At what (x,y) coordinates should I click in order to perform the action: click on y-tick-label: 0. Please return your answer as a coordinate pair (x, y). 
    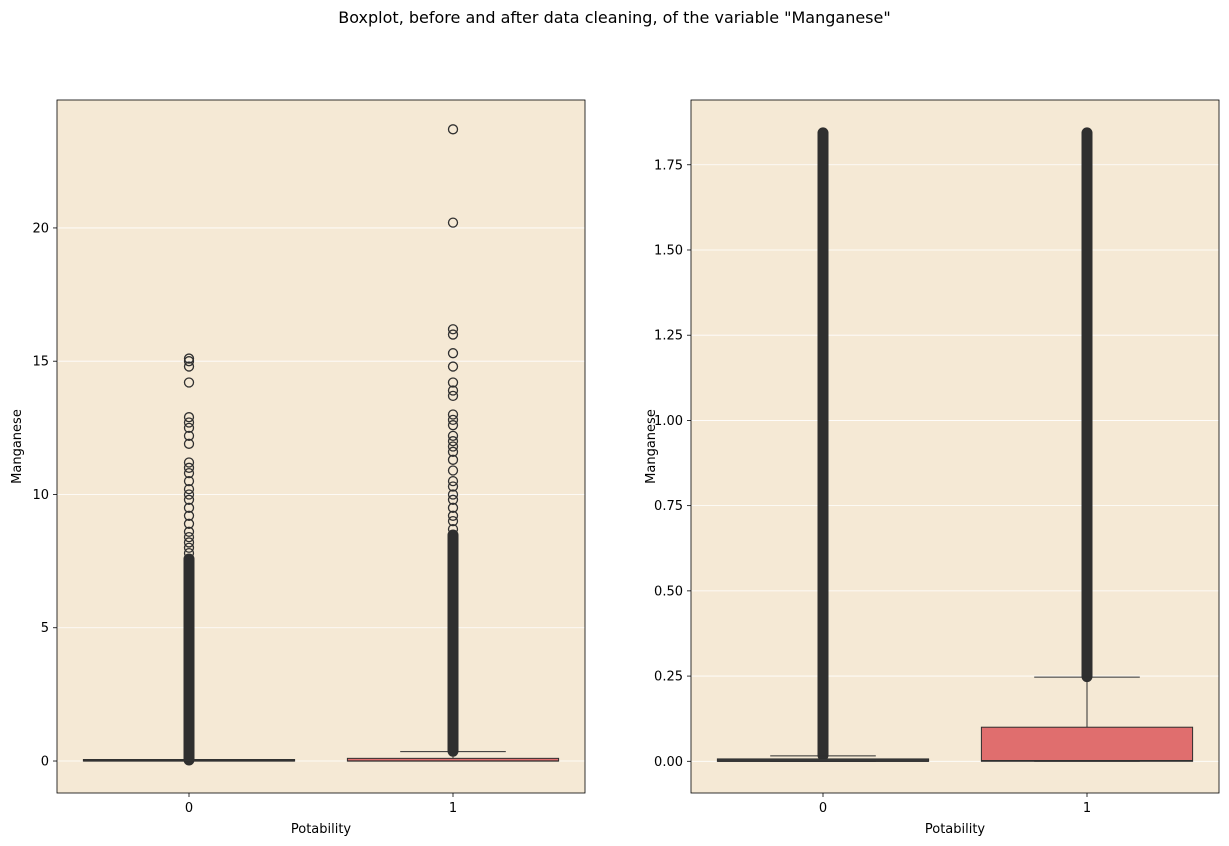
    Looking at the image, I should click on (45, 762).